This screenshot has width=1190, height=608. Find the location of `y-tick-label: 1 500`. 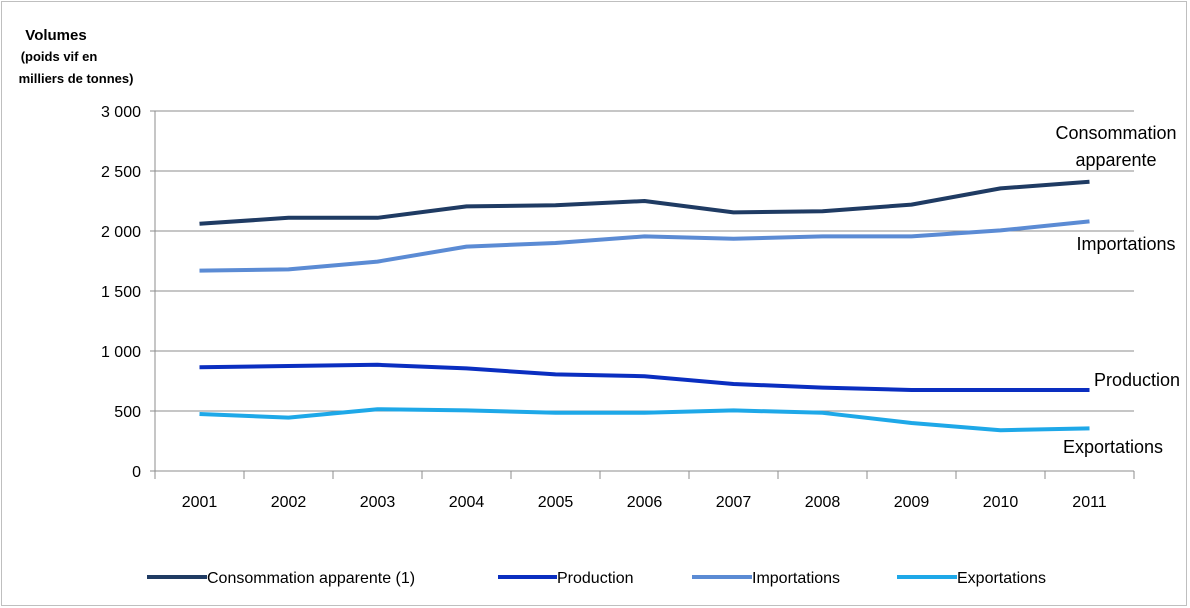

y-tick-label: 1 500 is located at coordinates (121, 292).